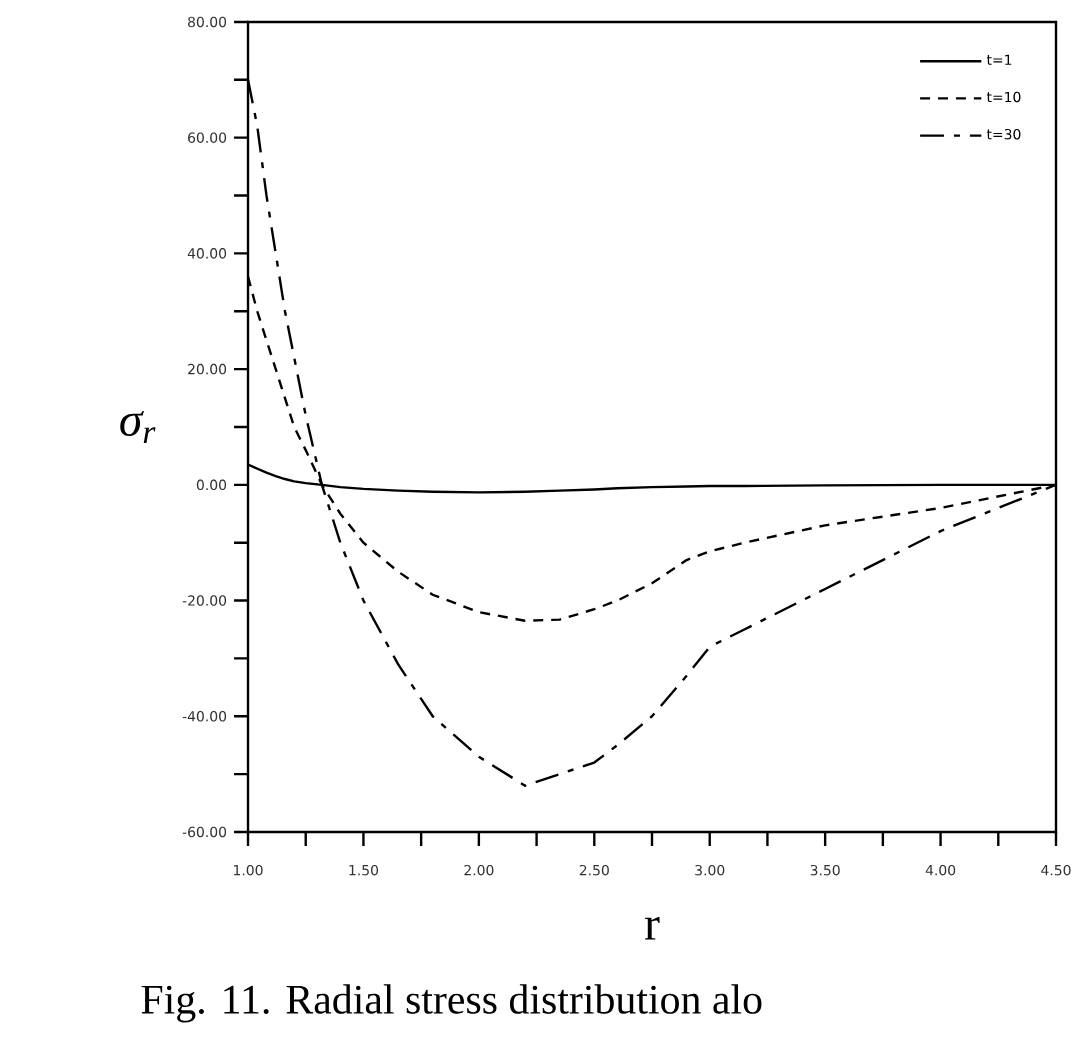  Describe the element at coordinates (652, 928) in the screenshot. I see `x-axis-title: r` at that location.